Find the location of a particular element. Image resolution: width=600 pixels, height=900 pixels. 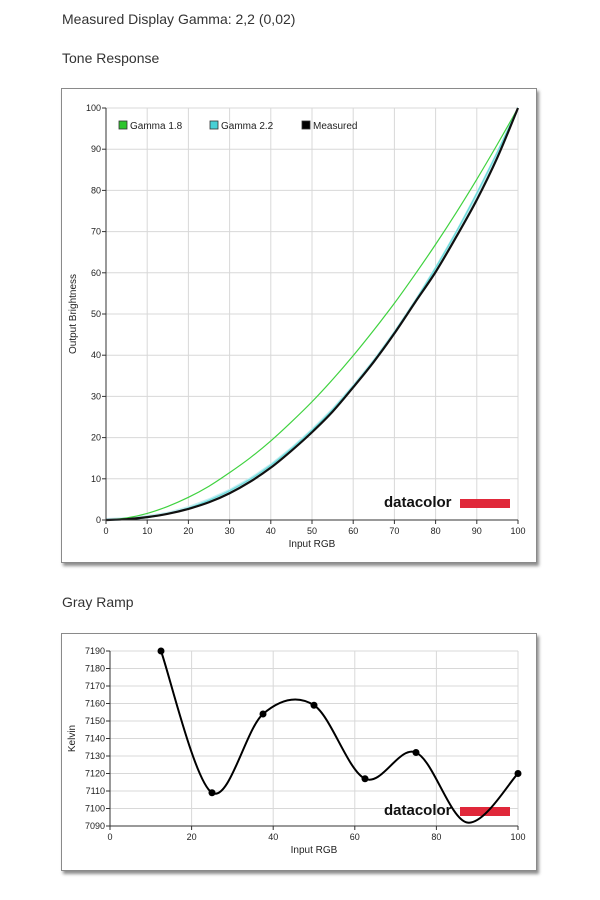

gray-y-tick-label: 7160 is located at coordinates (95, 704).